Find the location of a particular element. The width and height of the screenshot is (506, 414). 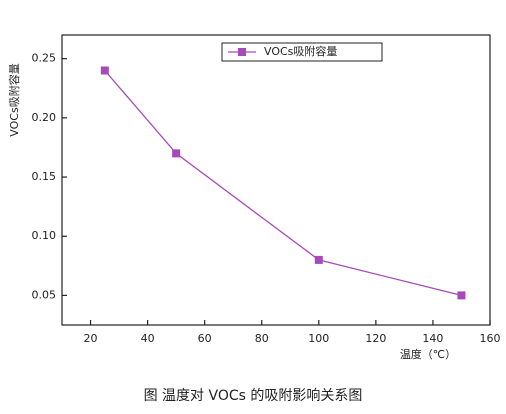

y-tick-label: 0.20 is located at coordinates (44, 117).